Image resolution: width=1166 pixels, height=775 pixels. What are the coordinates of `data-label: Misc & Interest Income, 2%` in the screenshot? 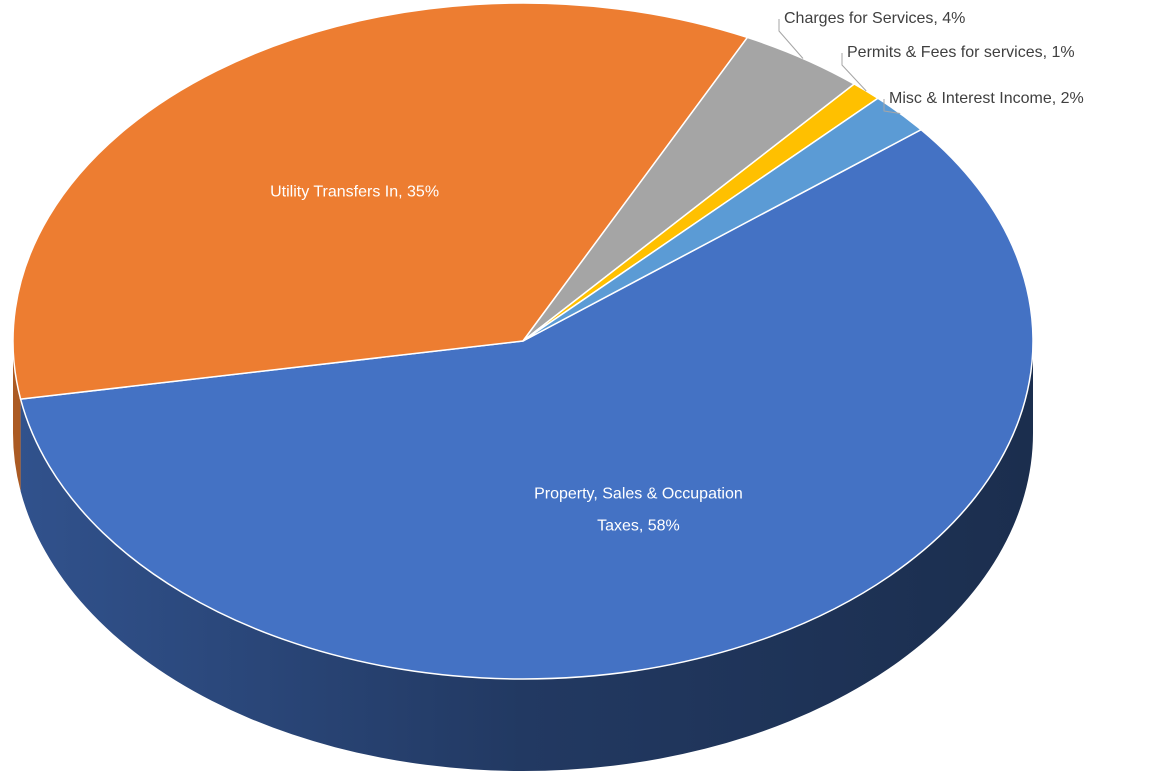 It's located at (986, 98).